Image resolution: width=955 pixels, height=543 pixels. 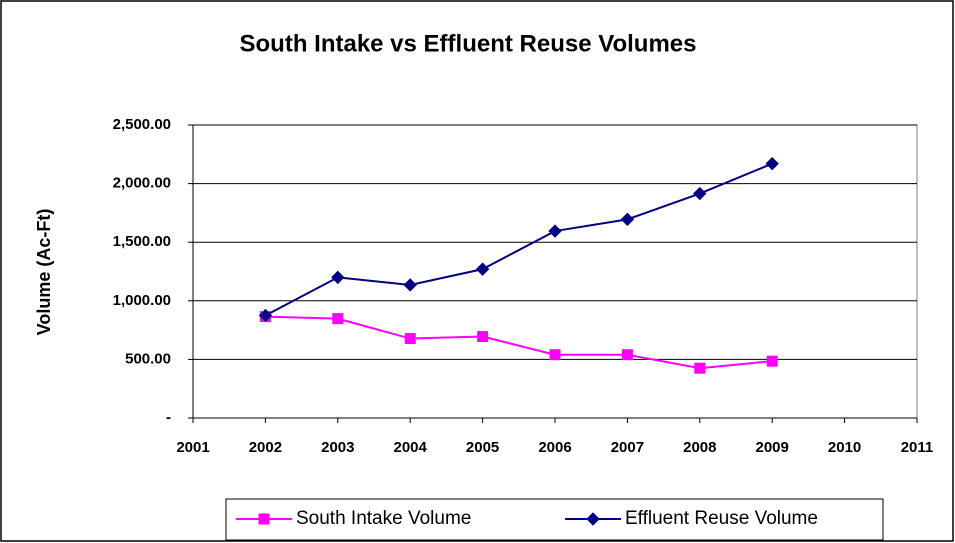 I want to click on legend-box, so click(x=554, y=519).